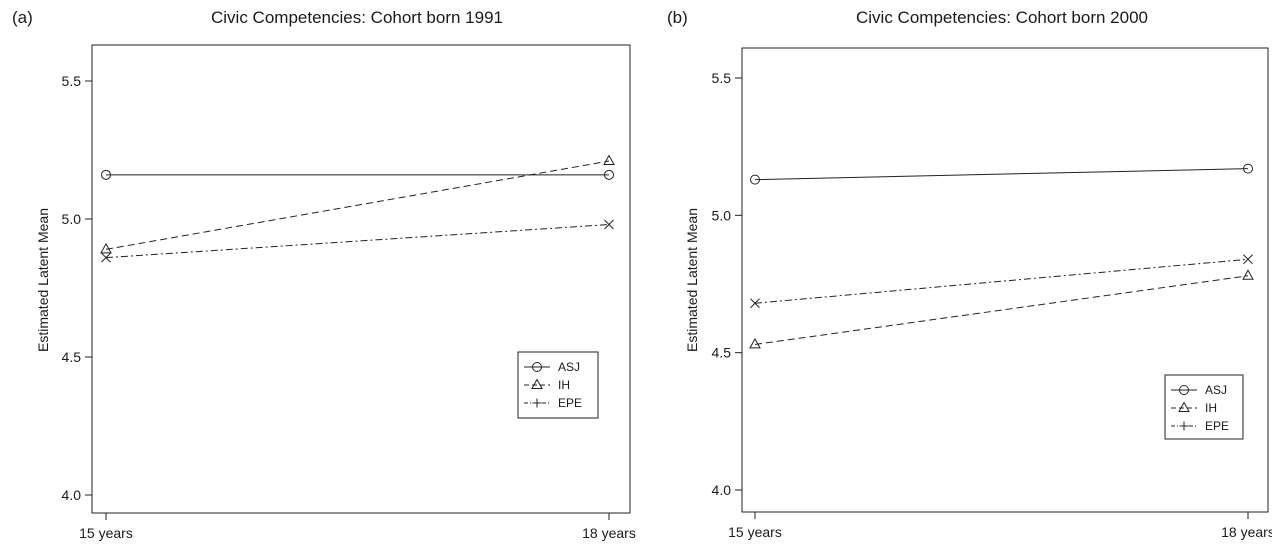 The image size is (1272, 550). I want to click on panel-b-x-axis: 15 years 18 years, so click(1000, 526).